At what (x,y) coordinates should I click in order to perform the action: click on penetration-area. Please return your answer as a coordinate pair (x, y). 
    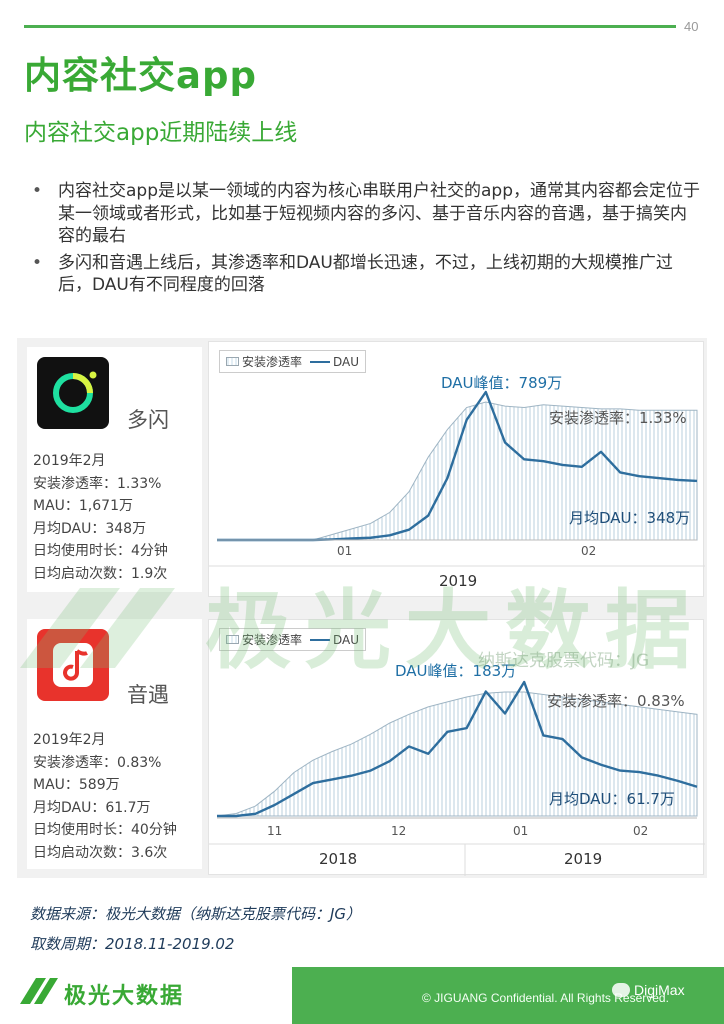
    Looking at the image, I should click on (457, 754).